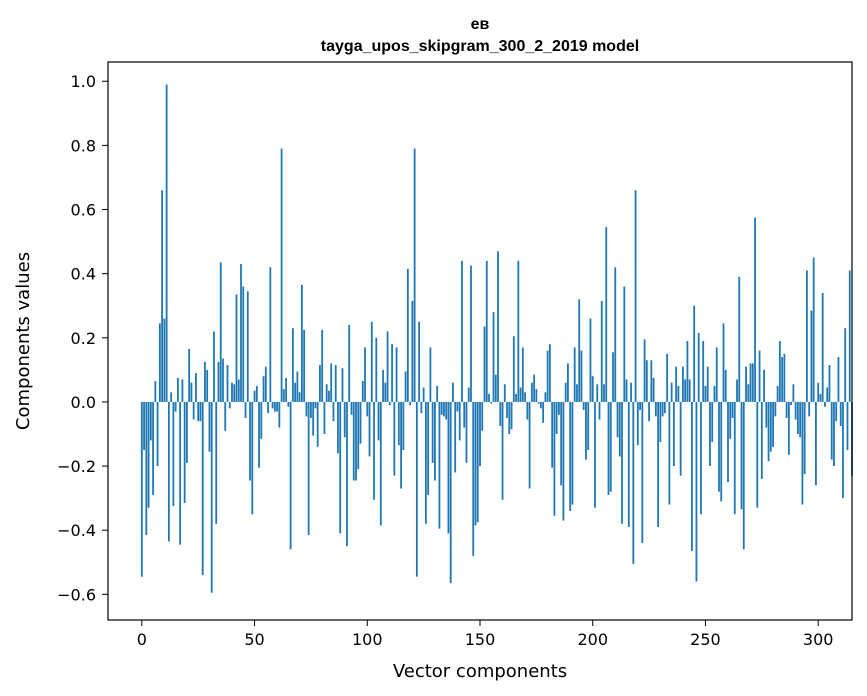 Image resolution: width=867 pixels, height=696 pixels. I want to click on x-tick-label: 250, so click(705, 639).